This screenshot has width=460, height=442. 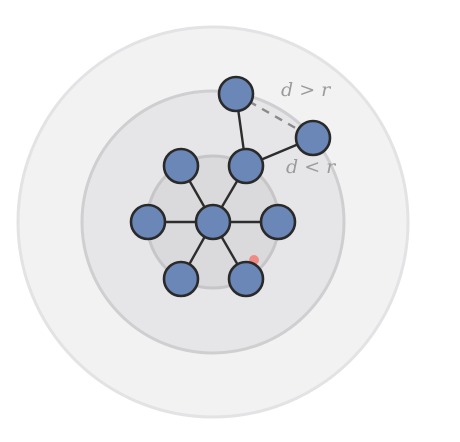 I want to click on node-right-far, so click(x=313, y=138).